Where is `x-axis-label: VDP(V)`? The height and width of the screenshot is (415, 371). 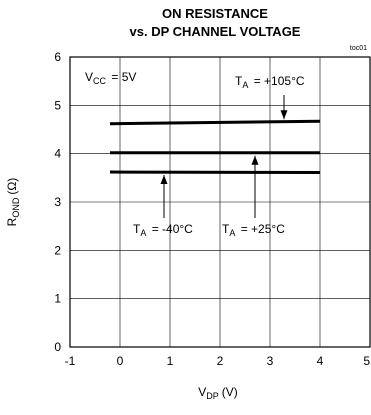
x-axis-label: VDP(V) is located at coordinates (218, 393).